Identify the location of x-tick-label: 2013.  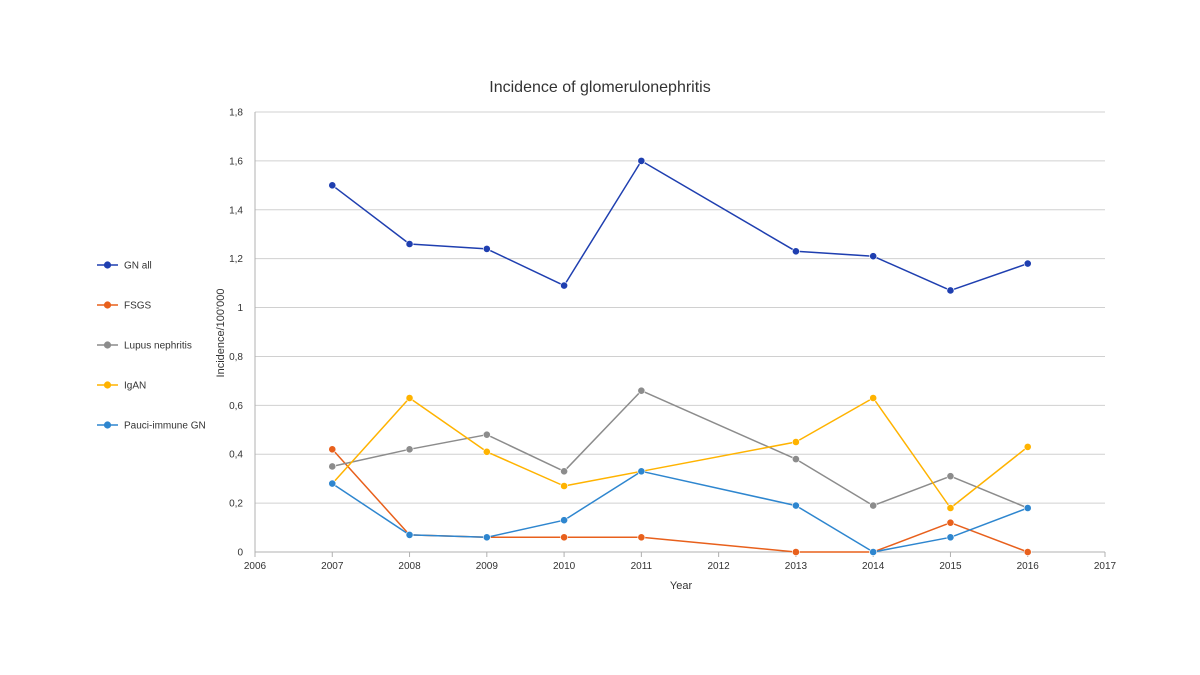
(796, 566).